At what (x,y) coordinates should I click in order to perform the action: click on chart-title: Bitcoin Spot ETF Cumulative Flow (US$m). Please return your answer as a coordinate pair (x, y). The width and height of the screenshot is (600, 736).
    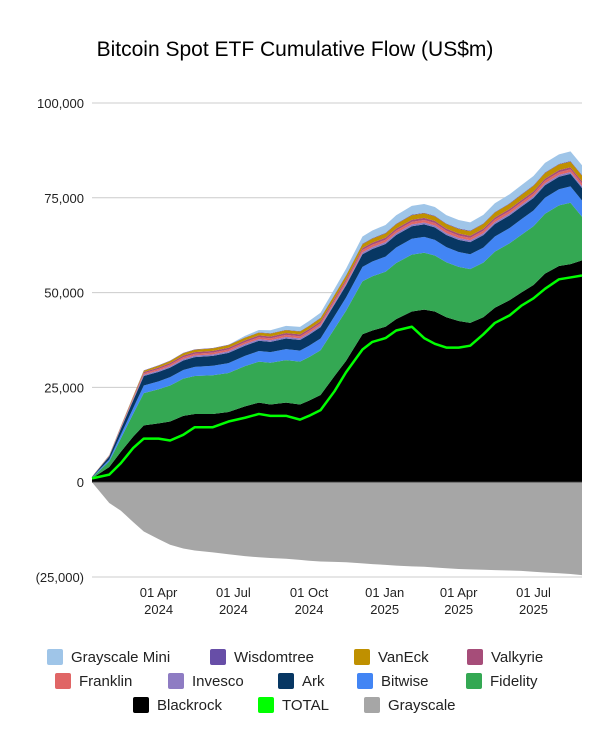
    Looking at the image, I should click on (295, 49).